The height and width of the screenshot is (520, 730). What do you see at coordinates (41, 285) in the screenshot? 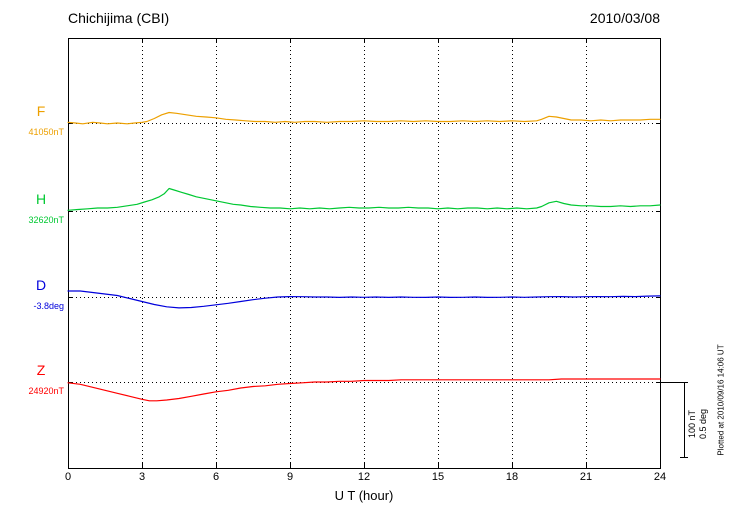
I see `trace-label-D: D` at bounding box center [41, 285].